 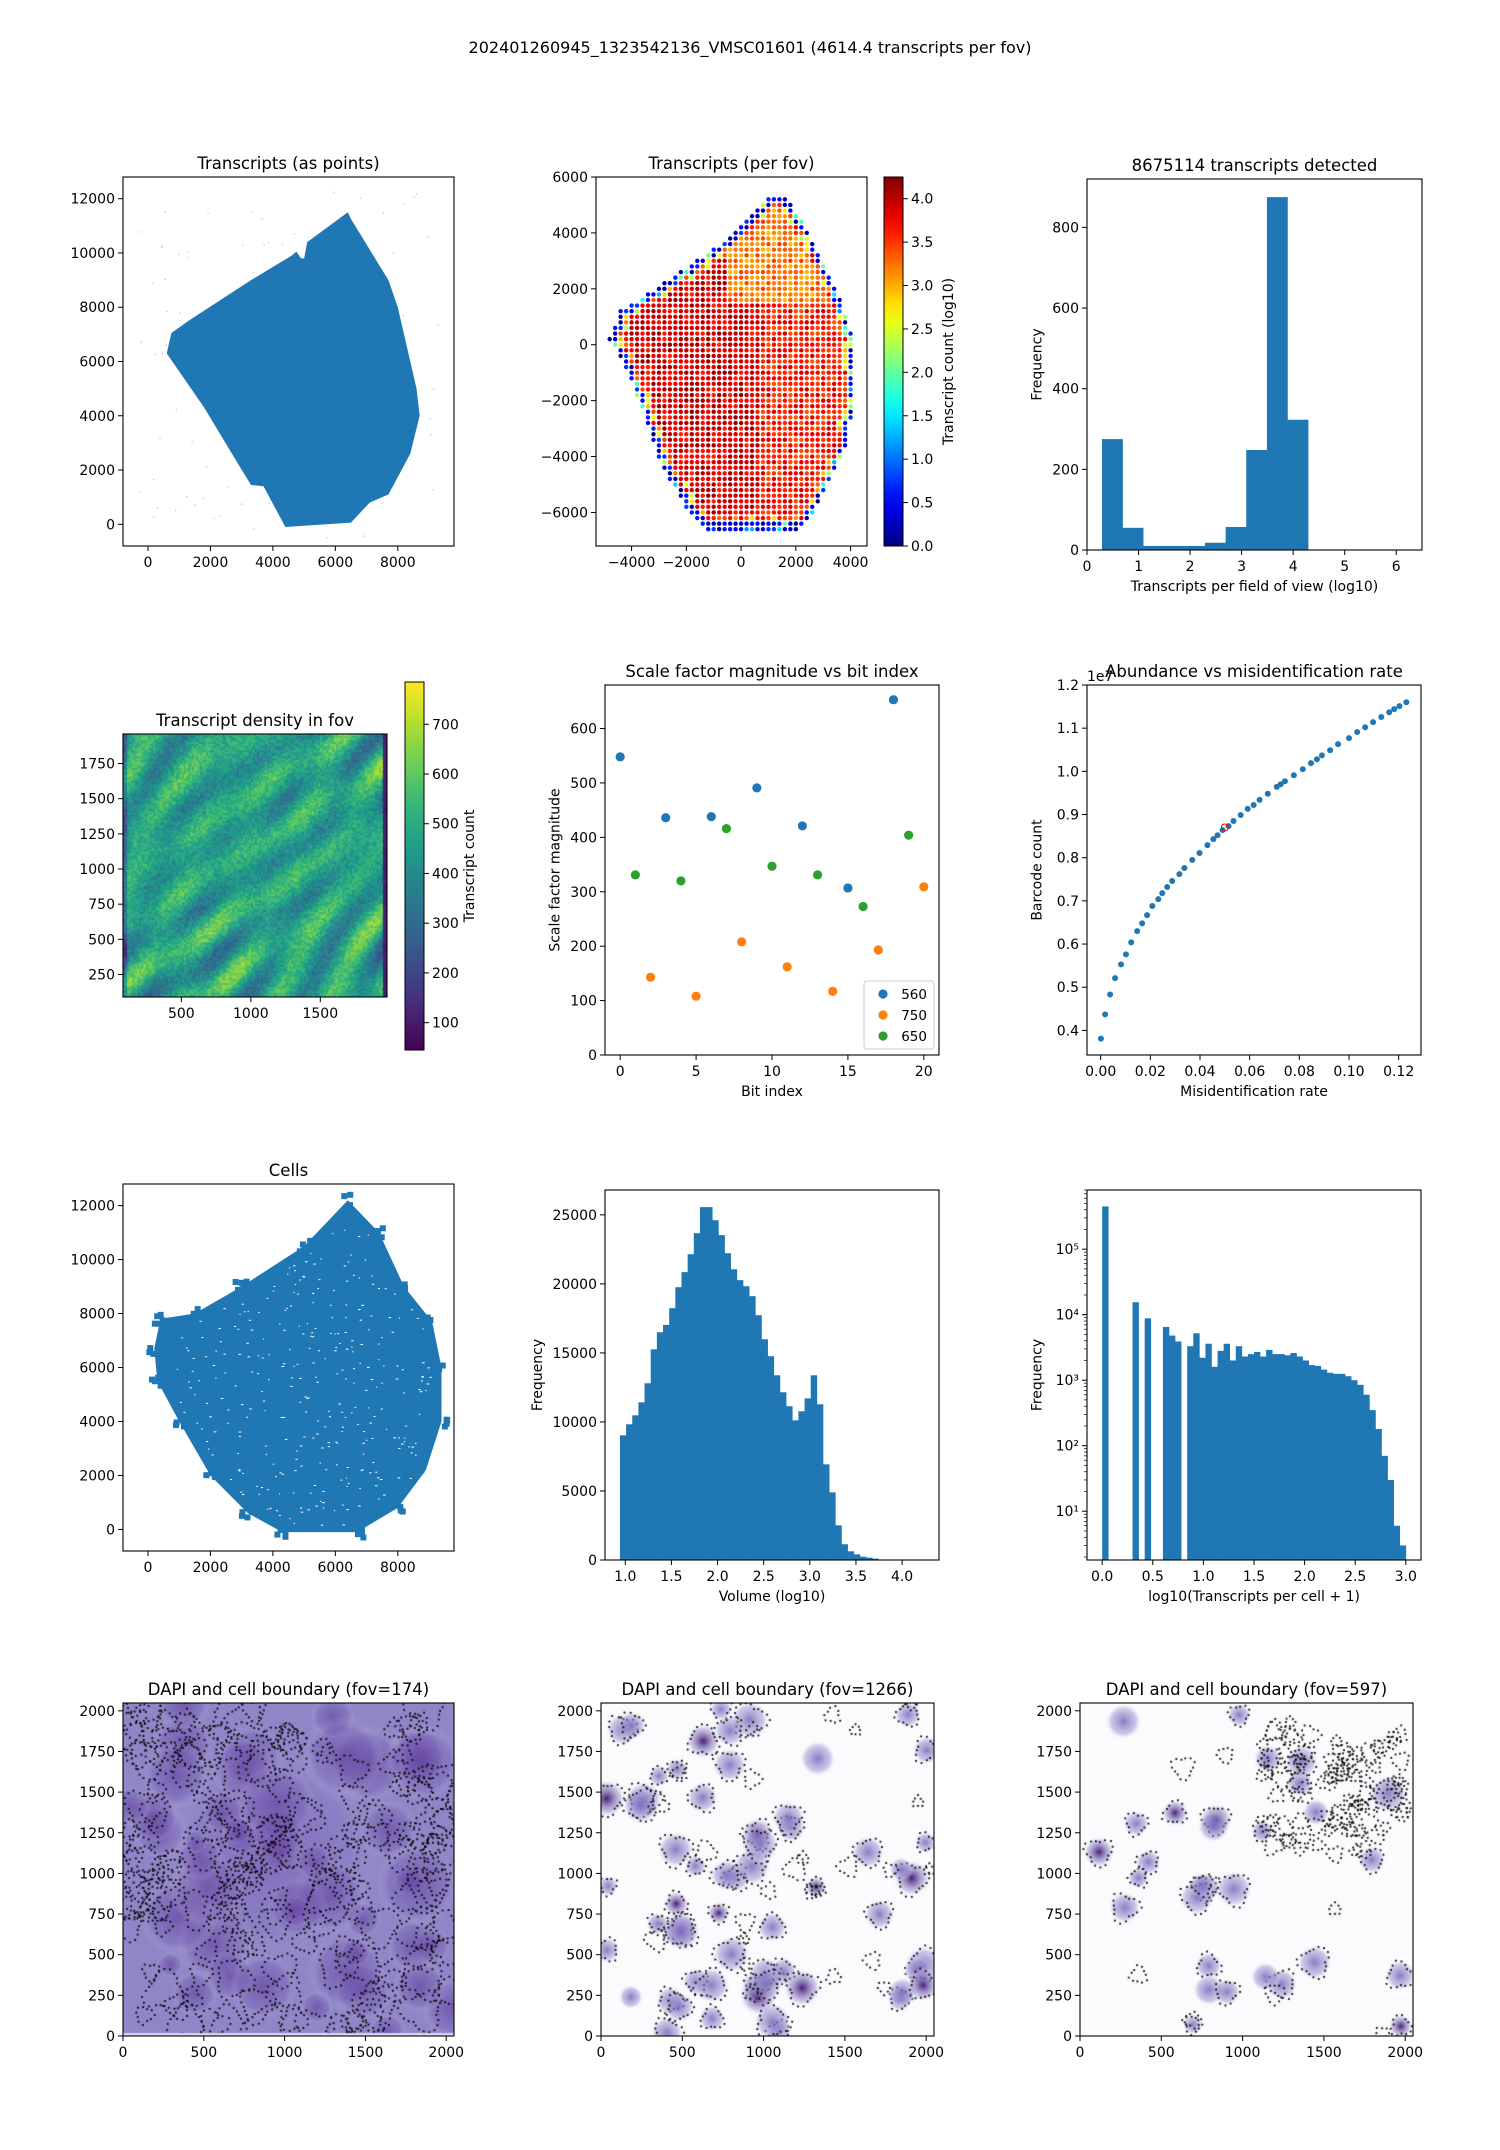 What do you see at coordinates (92, 1207) in the screenshot?
I see `y-tick-label: 12000` at bounding box center [92, 1207].